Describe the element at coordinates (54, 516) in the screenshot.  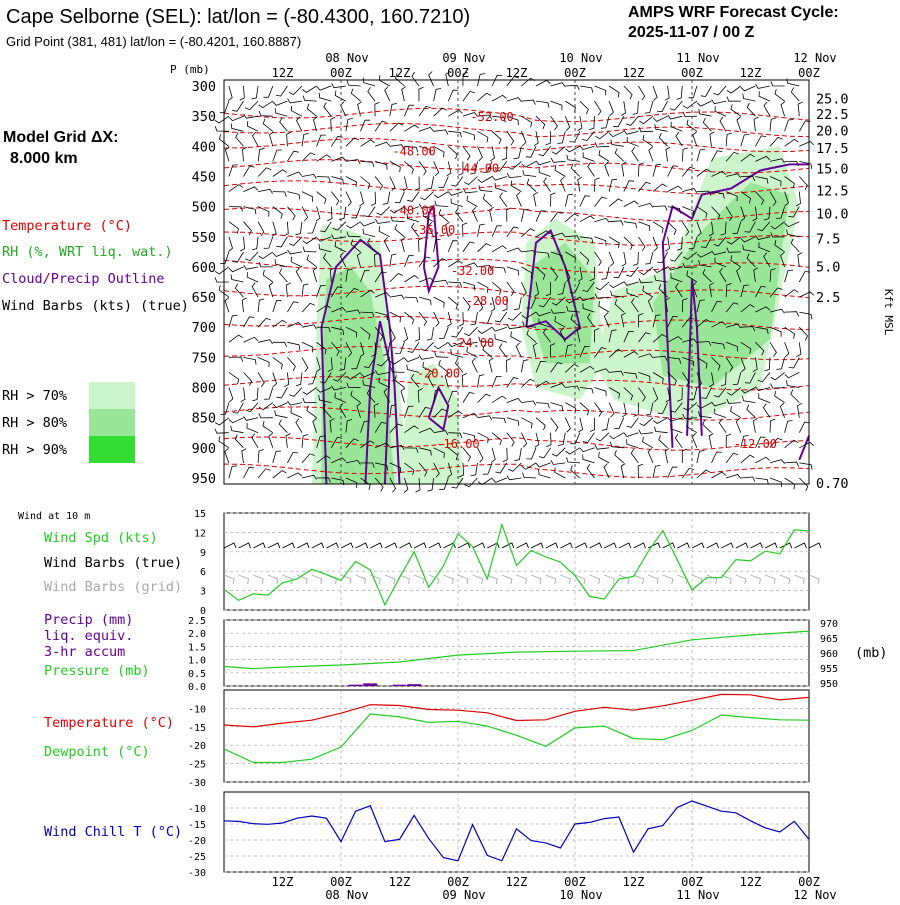
I see `wind-height-label: Wind at 10 m` at that location.